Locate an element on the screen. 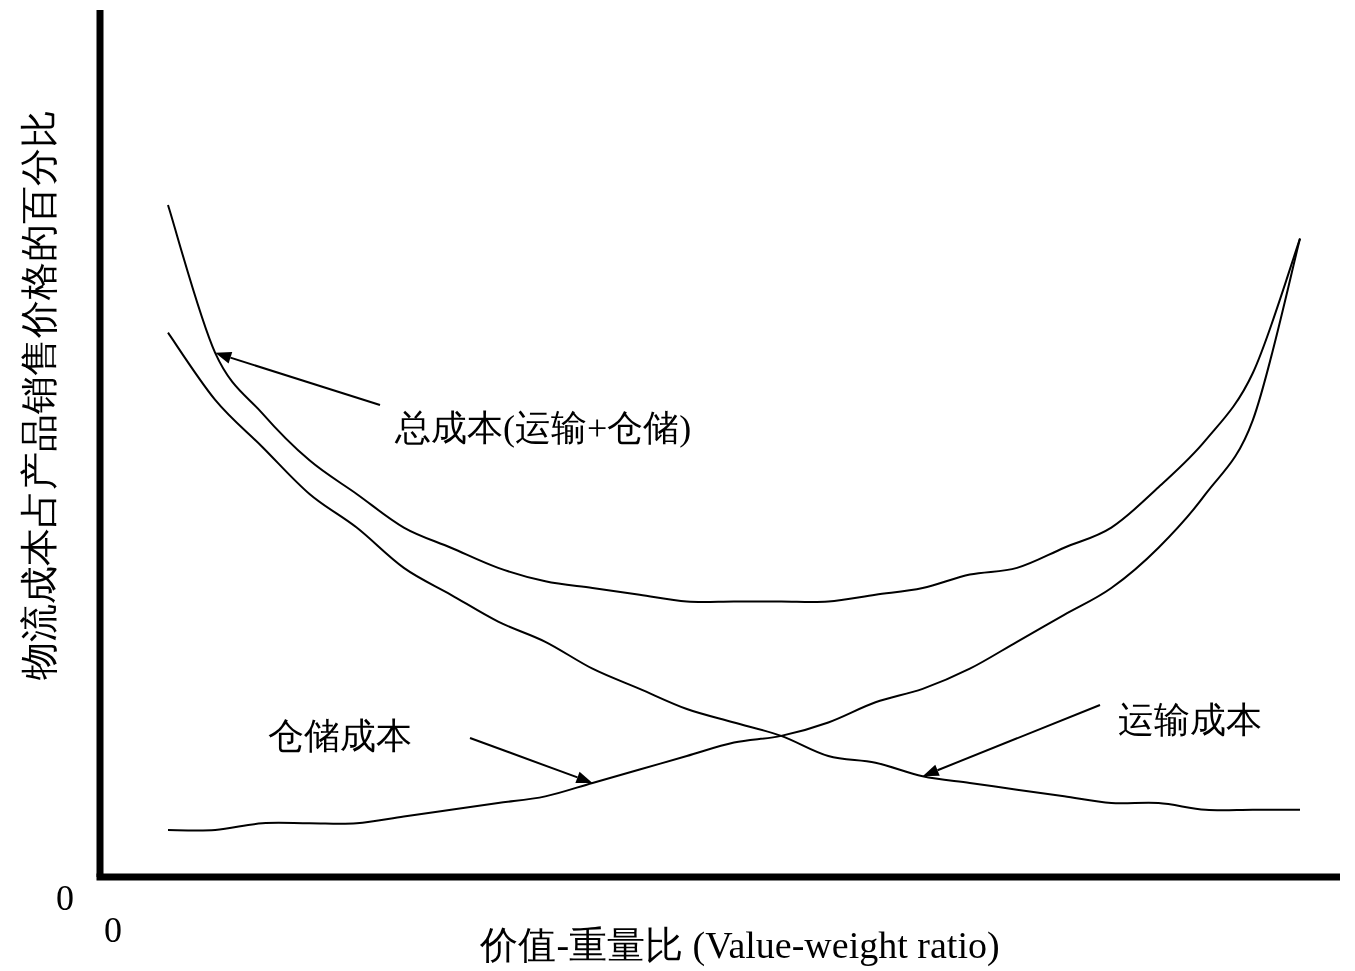  legend-label: 运输成本 is located at coordinates (1190, 720).